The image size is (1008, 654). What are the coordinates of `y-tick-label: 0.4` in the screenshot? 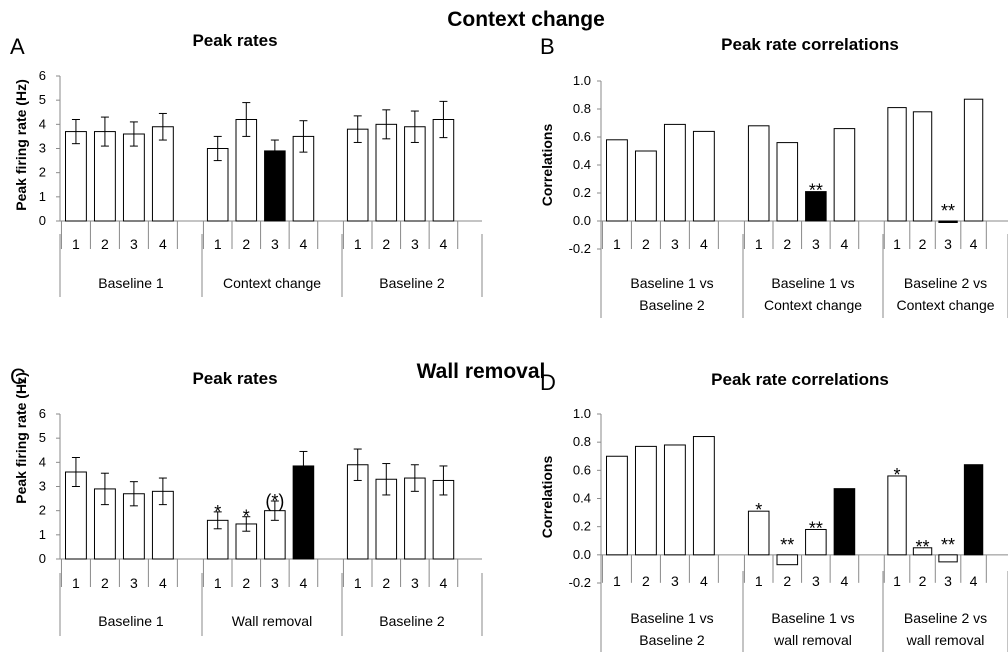 It's located at (582, 498).